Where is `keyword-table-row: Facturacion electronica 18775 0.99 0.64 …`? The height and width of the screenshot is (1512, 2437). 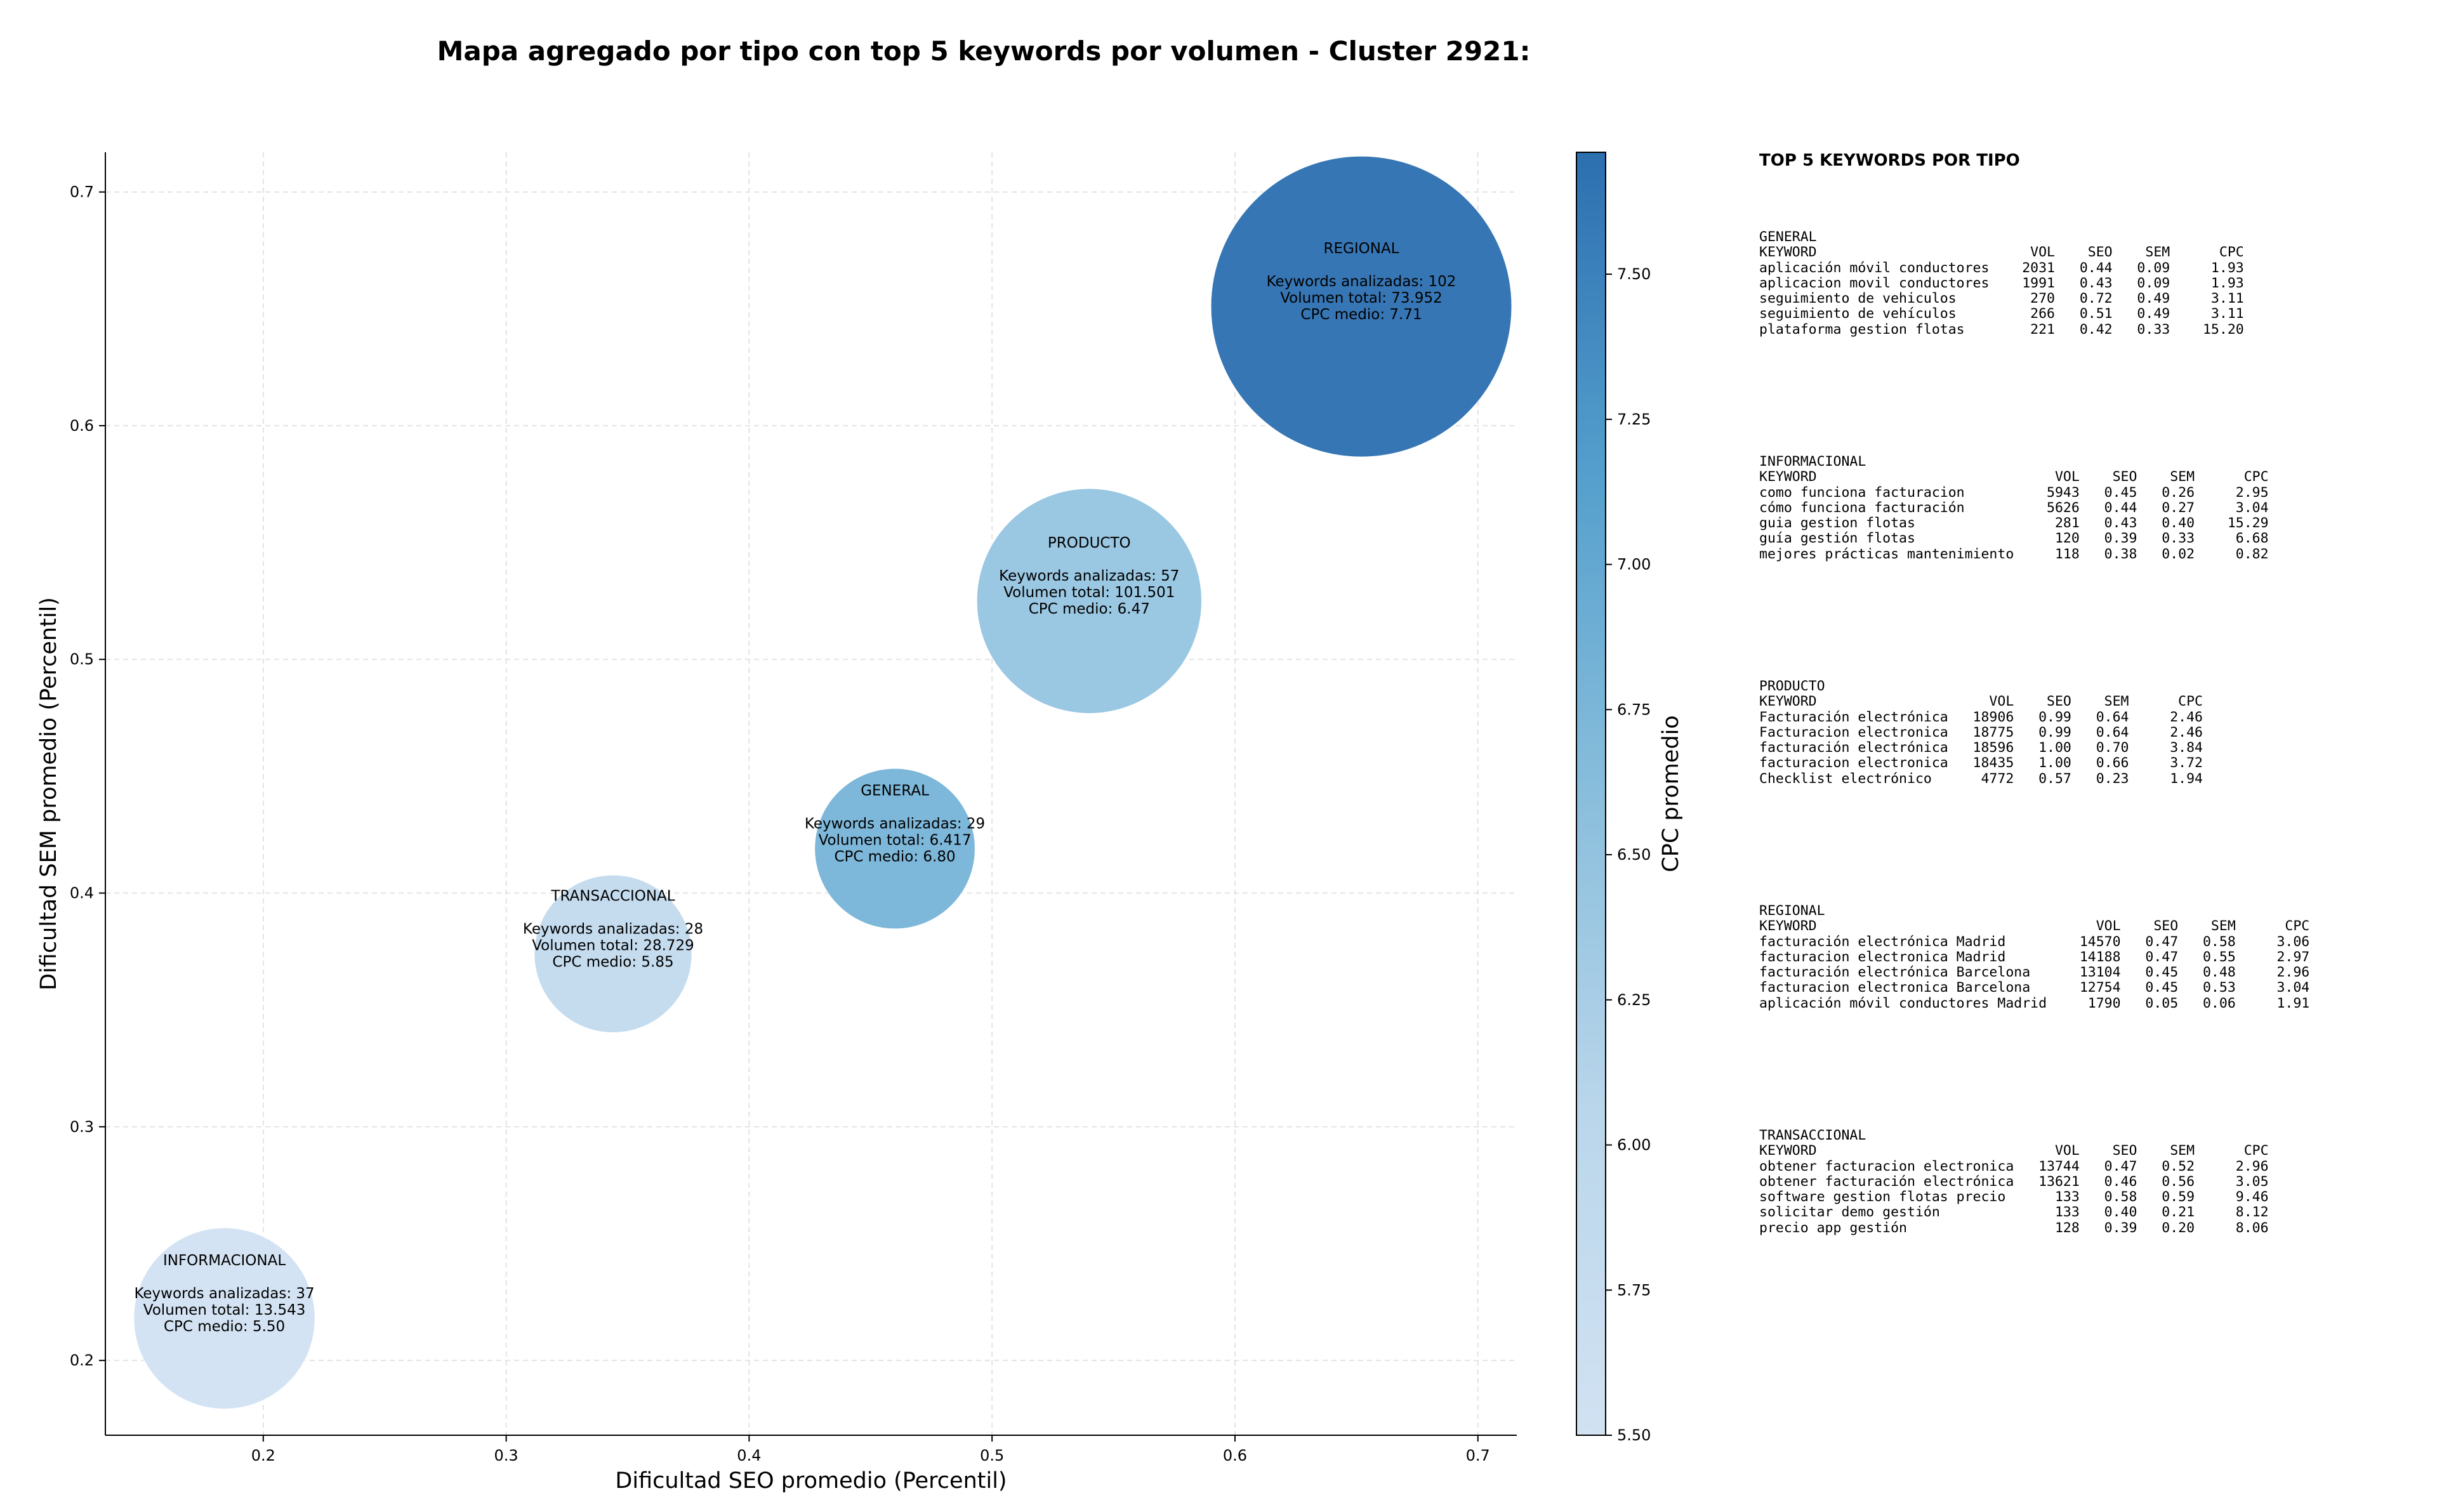
keyword-table-row: Facturacion electronica 18775 0.99 0.64 … is located at coordinates (1981, 732).